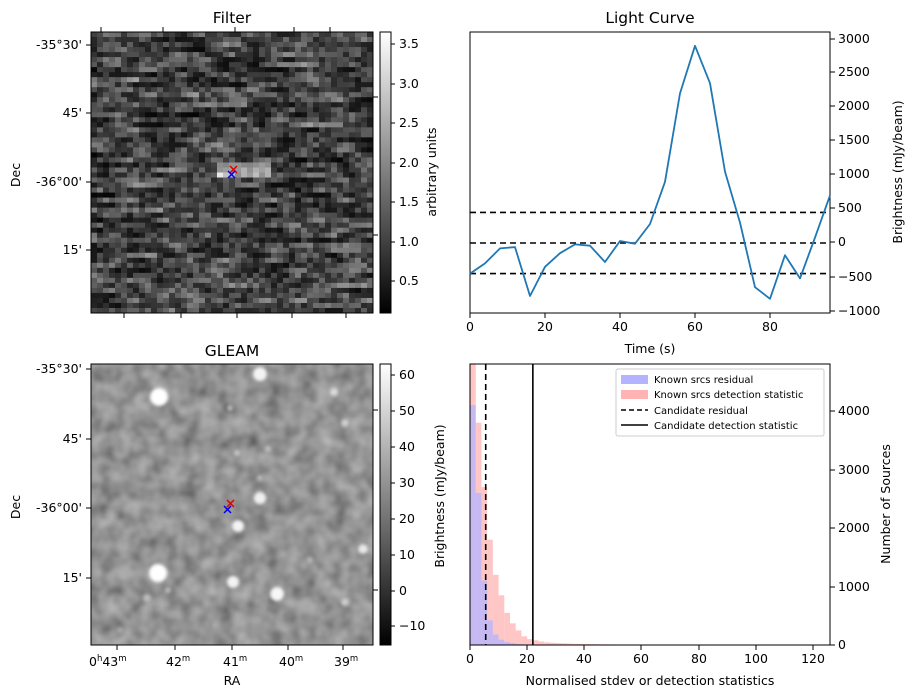 This screenshot has width=916, height=699. I want to click on filter-colorbar-tick: 3.5, so click(409, 43).